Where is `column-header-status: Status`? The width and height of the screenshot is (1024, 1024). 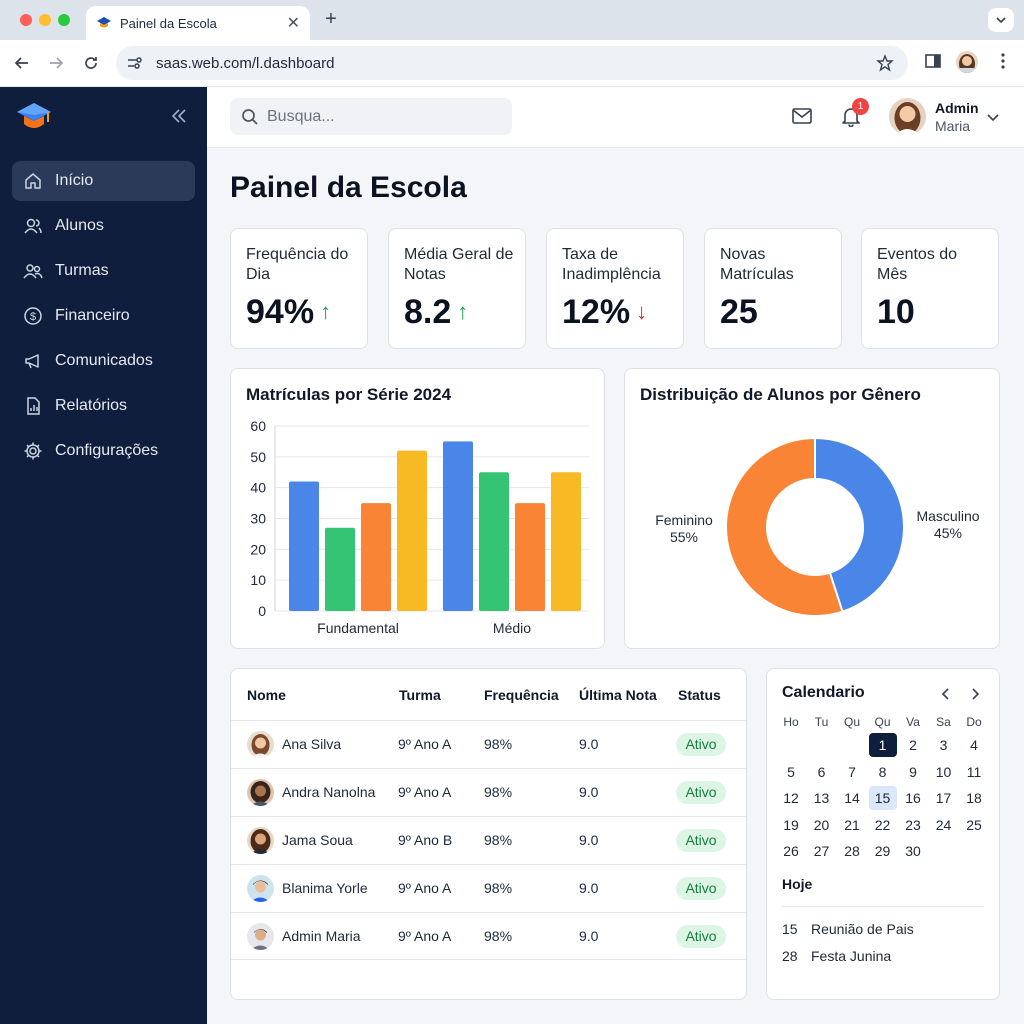
column-header-status: Status is located at coordinates (699, 695).